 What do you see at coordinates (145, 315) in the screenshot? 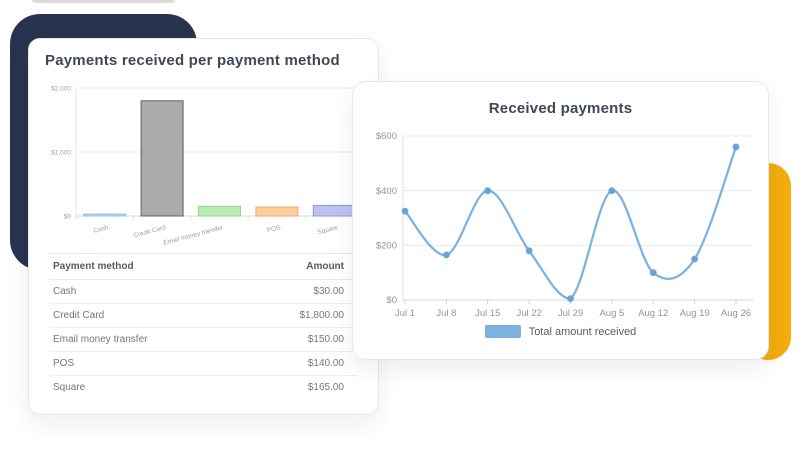
I see `payment-method-cell: Credit Card` at bounding box center [145, 315].